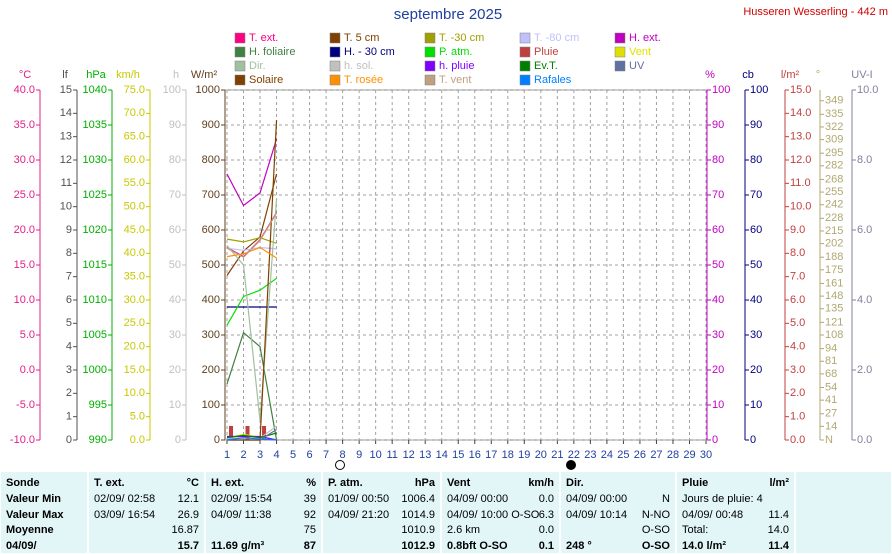 This screenshot has width=892, height=554. I want to click on table-cell: Moyenne, so click(30, 530).